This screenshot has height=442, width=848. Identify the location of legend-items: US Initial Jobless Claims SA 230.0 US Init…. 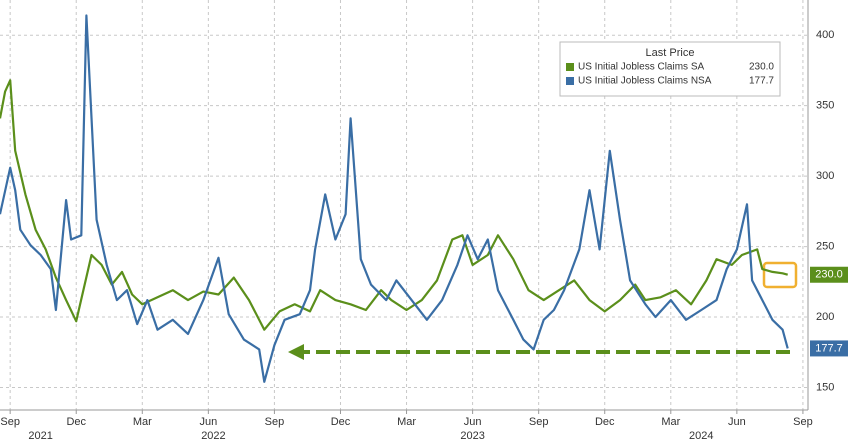
(670, 74).